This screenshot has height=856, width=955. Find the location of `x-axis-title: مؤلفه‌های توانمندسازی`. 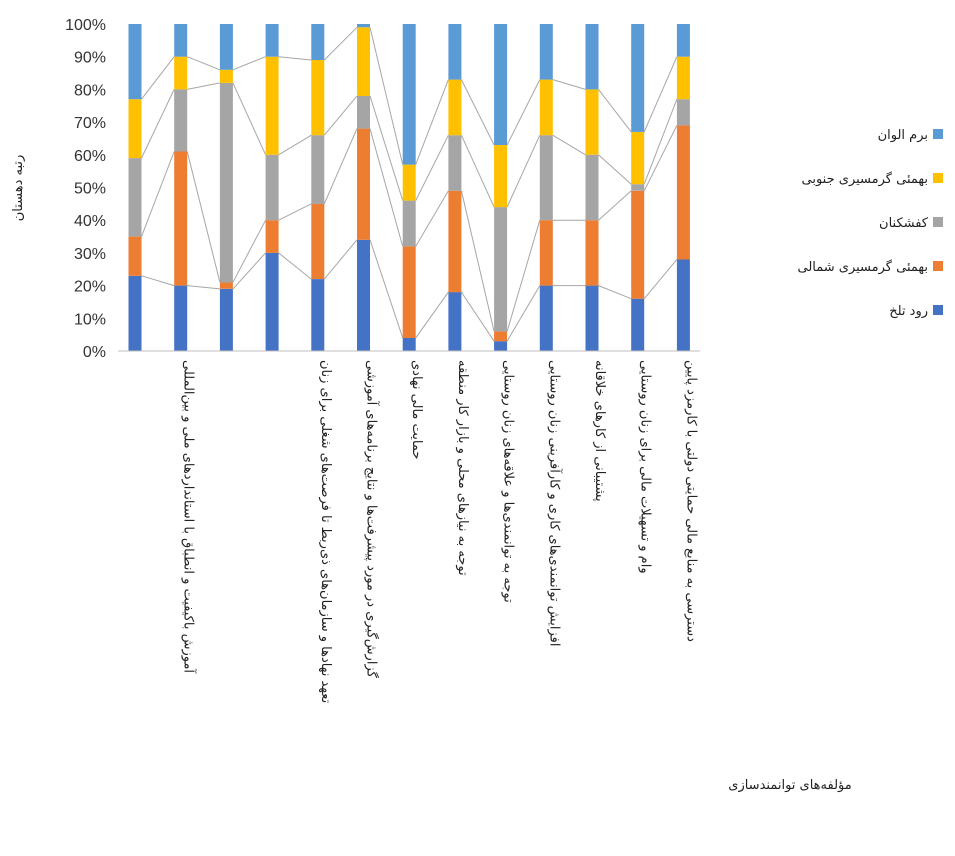

x-axis-title: مؤلفه‌های توانمندسازی is located at coordinates (789, 785).